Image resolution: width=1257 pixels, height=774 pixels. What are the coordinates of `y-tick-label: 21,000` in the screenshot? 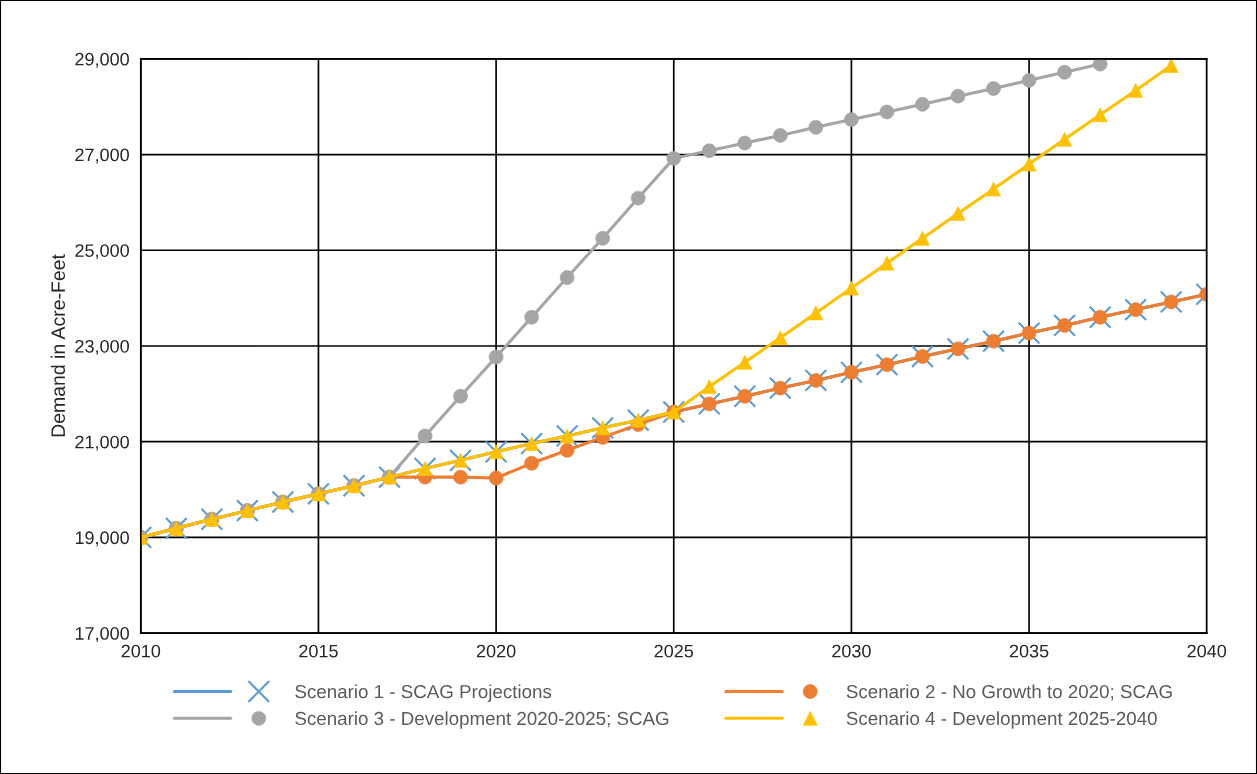 It's located at (102, 443).